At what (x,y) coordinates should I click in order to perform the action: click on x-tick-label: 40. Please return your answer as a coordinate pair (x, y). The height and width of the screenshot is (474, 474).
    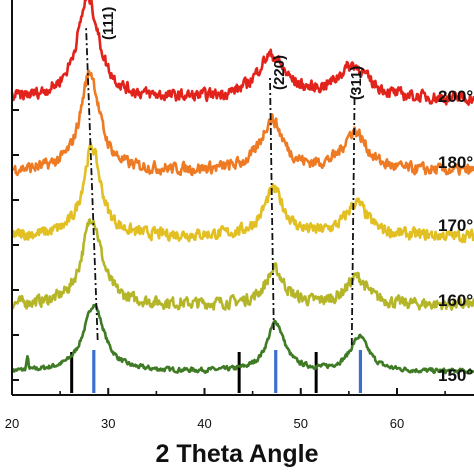
    Looking at the image, I should click on (204, 423).